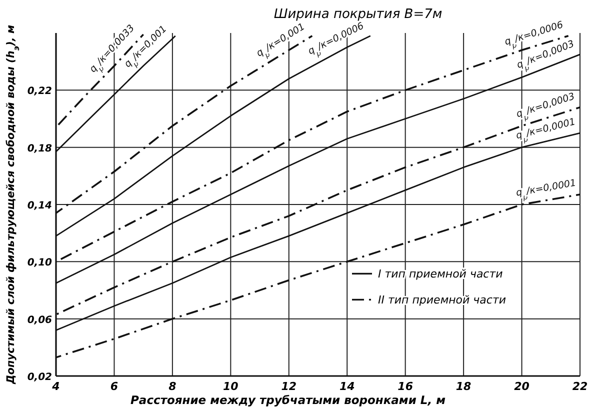 This screenshot has width=604, height=408. I want to click on y-tick-label: 0,06, so click(39, 320).